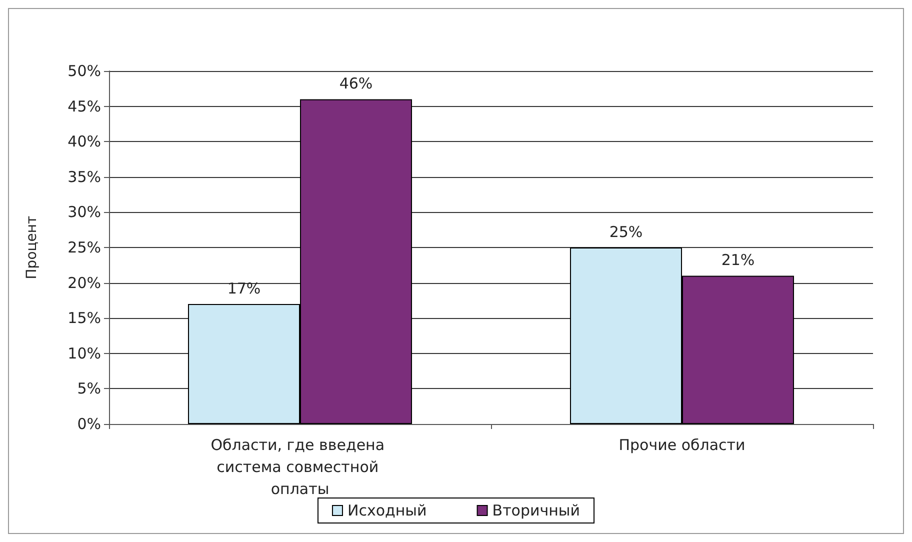 Image resolution: width=912 pixels, height=542 pixels. What do you see at coordinates (84, 177) in the screenshot?
I see `y-tick-label: 35%` at bounding box center [84, 177].